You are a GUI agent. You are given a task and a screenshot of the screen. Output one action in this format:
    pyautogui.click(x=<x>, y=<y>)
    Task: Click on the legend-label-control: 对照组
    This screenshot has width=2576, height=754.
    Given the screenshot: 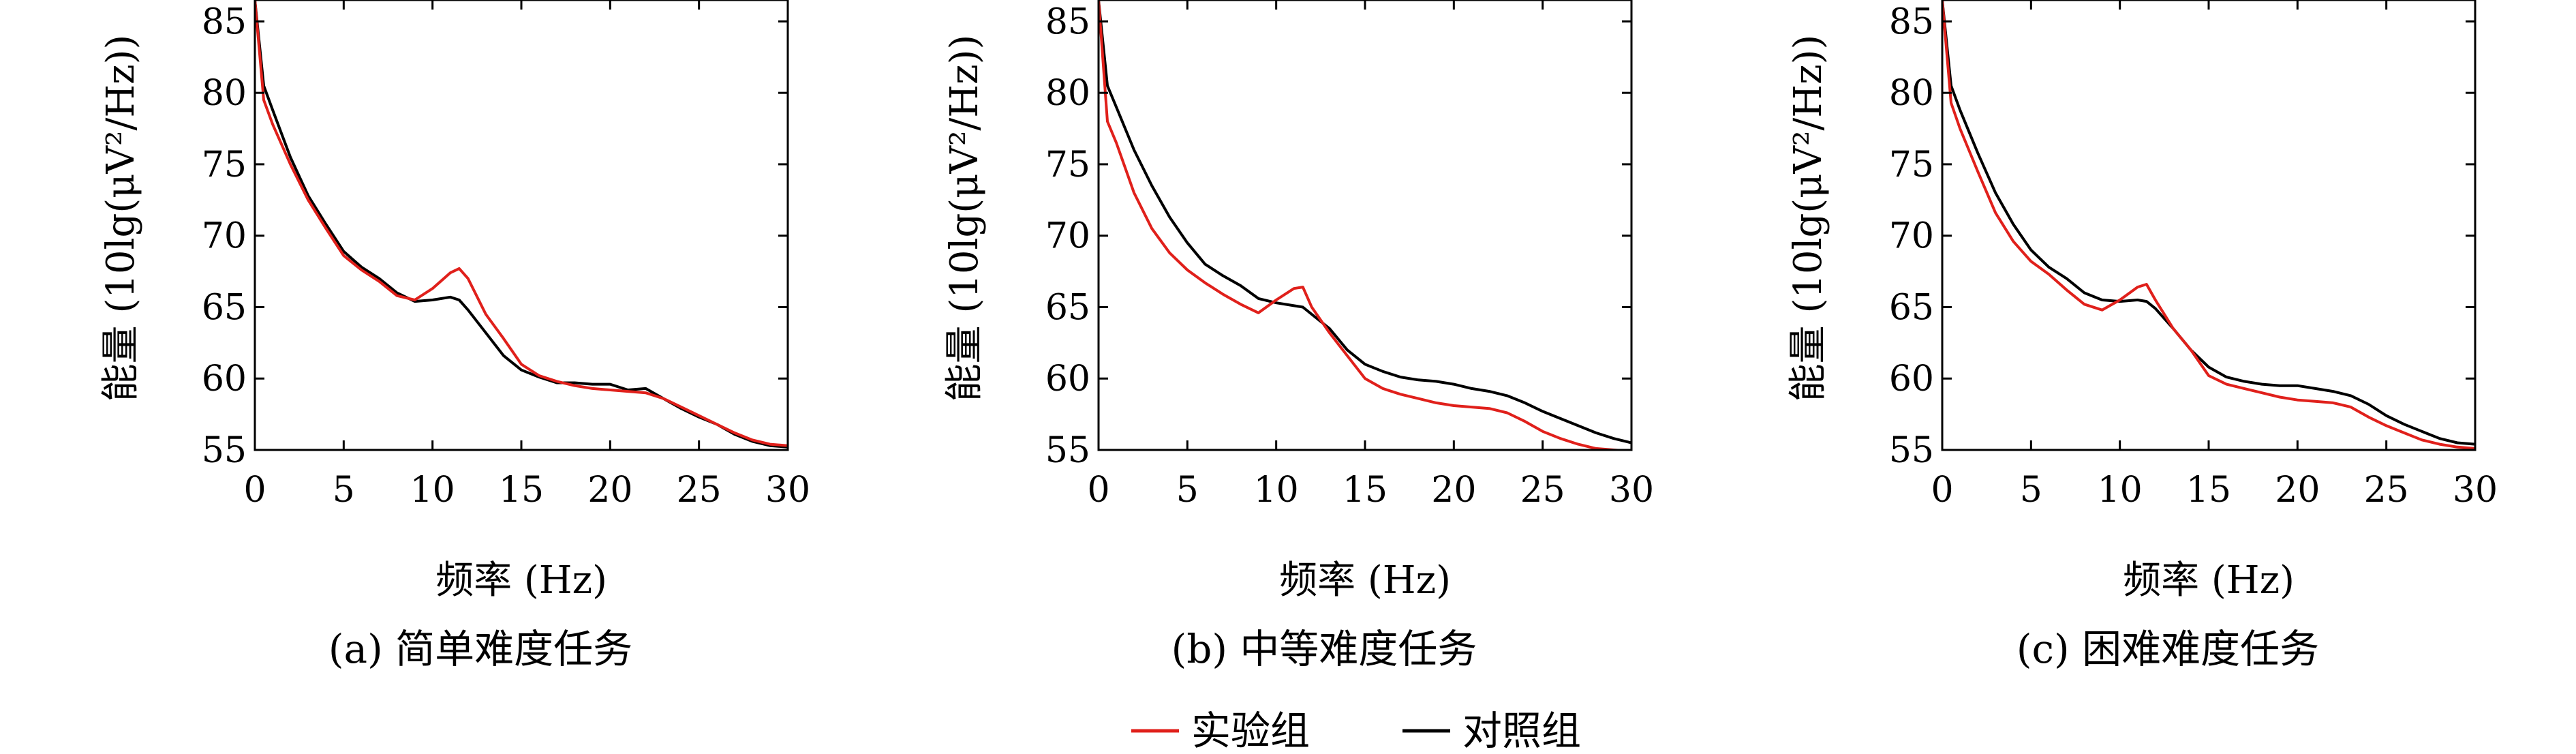 What is the action you would take?
    pyautogui.click(x=1521, y=731)
    